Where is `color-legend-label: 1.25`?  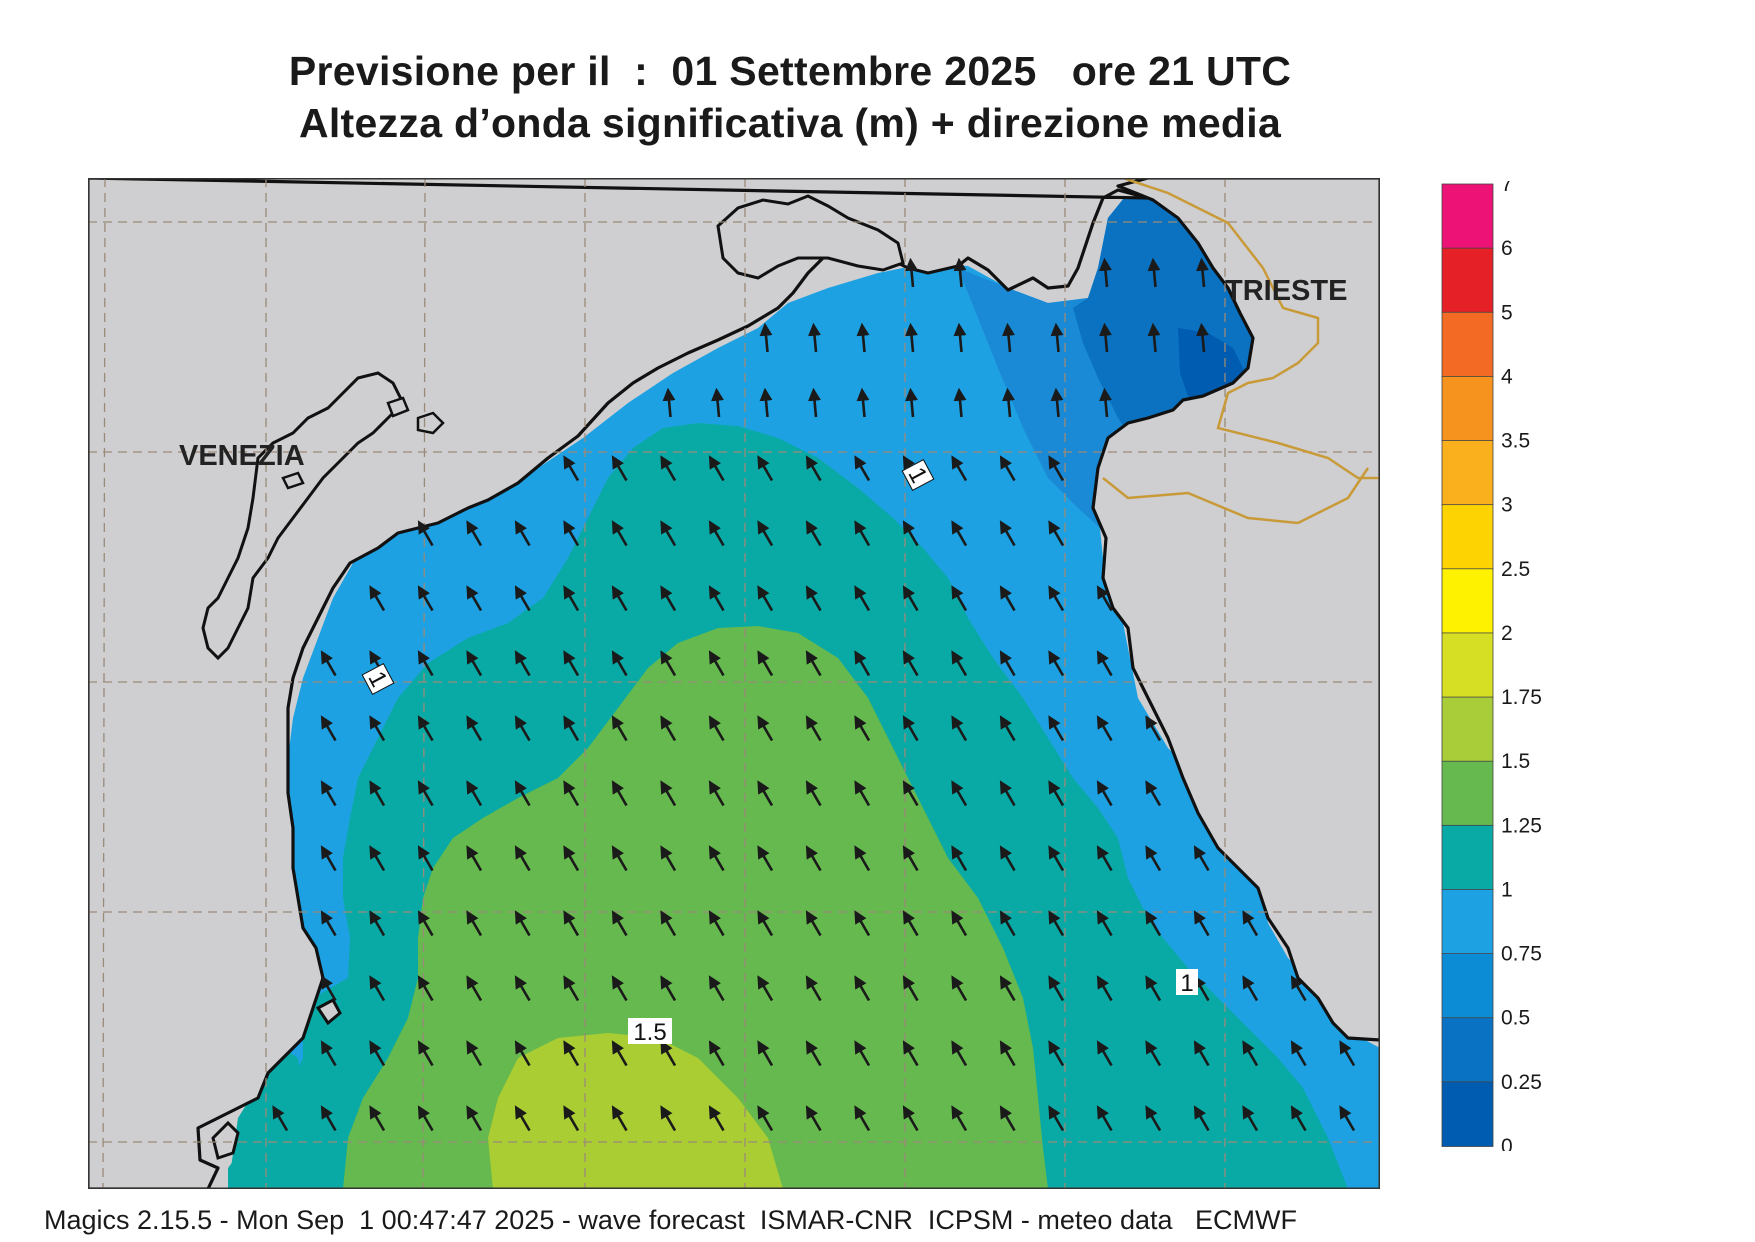 color-legend-label: 1.25 is located at coordinates (1521, 825).